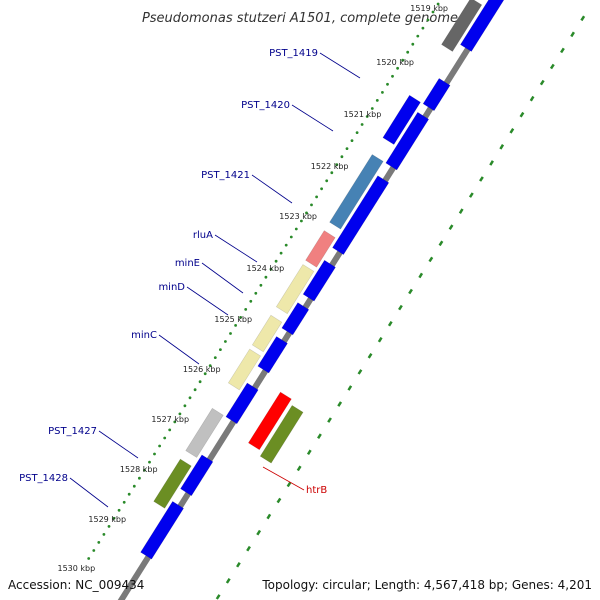 The height and width of the screenshot is (600, 600). What do you see at coordinates (281, 434) in the screenshot?
I see `reverse-gene-arrow` at bounding box center [281, 434].